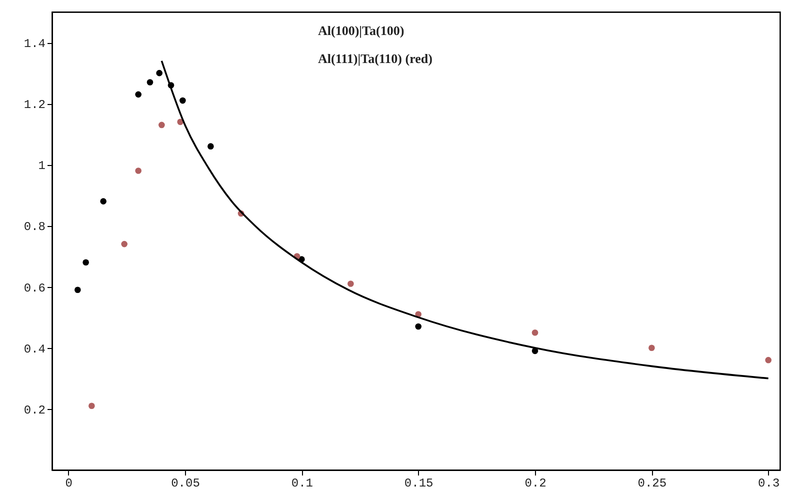  I want to click on x-tick-label: 0.25, so click(652, 483).